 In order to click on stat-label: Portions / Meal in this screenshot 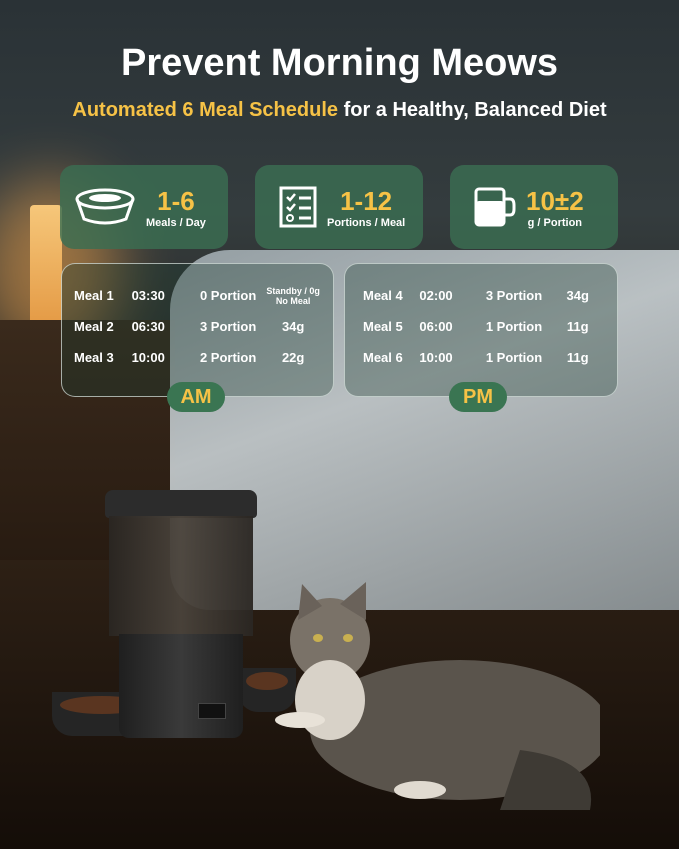, I will do `click(366, 222)`.